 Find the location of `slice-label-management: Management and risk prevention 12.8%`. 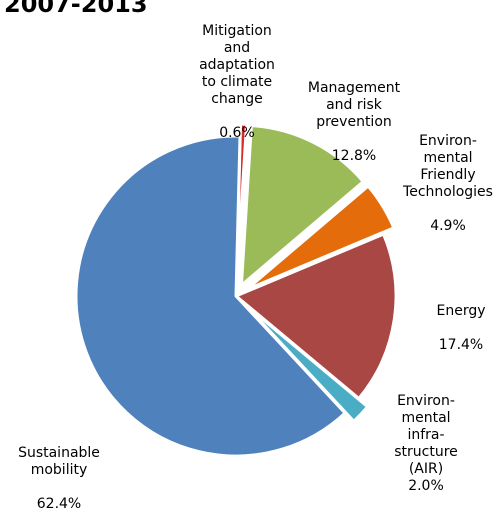

slice-label-management: Management and risk prevention 12.8% is located at coordinates (354, 114).